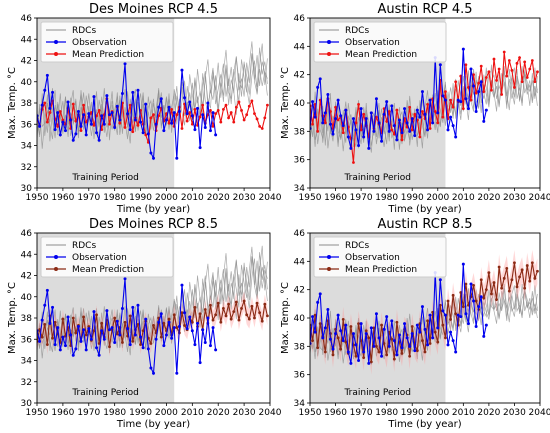  I want to click on x-tick-label: 1980, so click(114, 413).